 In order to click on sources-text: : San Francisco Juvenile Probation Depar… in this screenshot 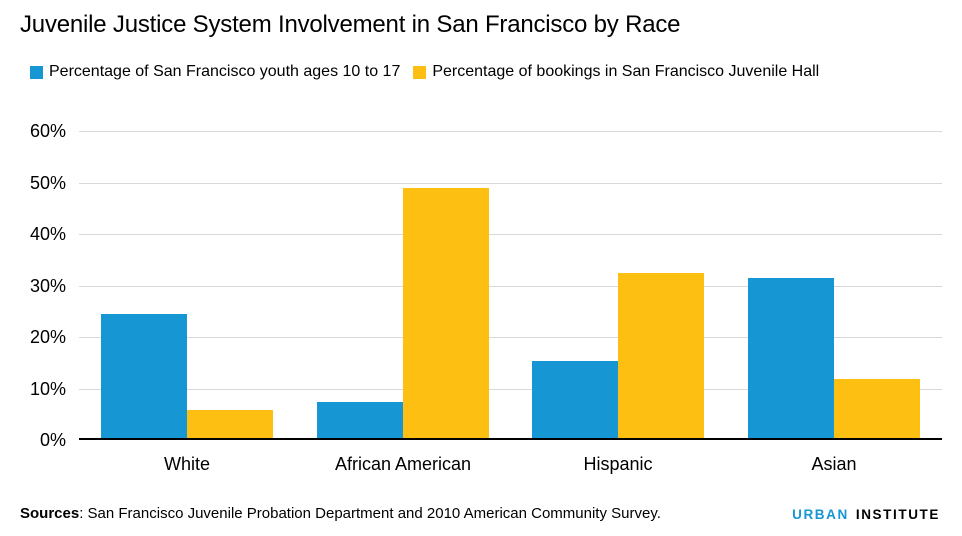, I will do `click(370, 513)`.